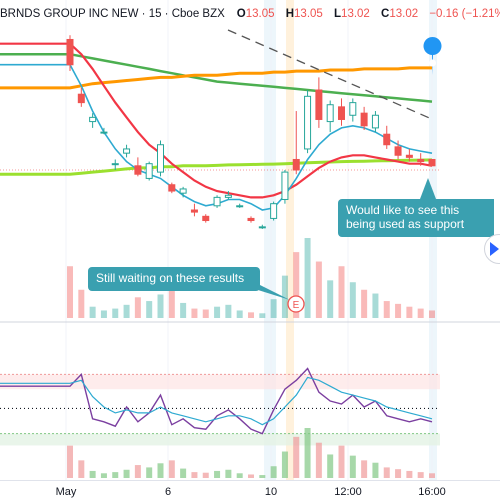 The image size is (500, 501). What do you see at coordinates (331, 75) in the screenshot?
I see `trend-line` at bounding box center [331, 75].